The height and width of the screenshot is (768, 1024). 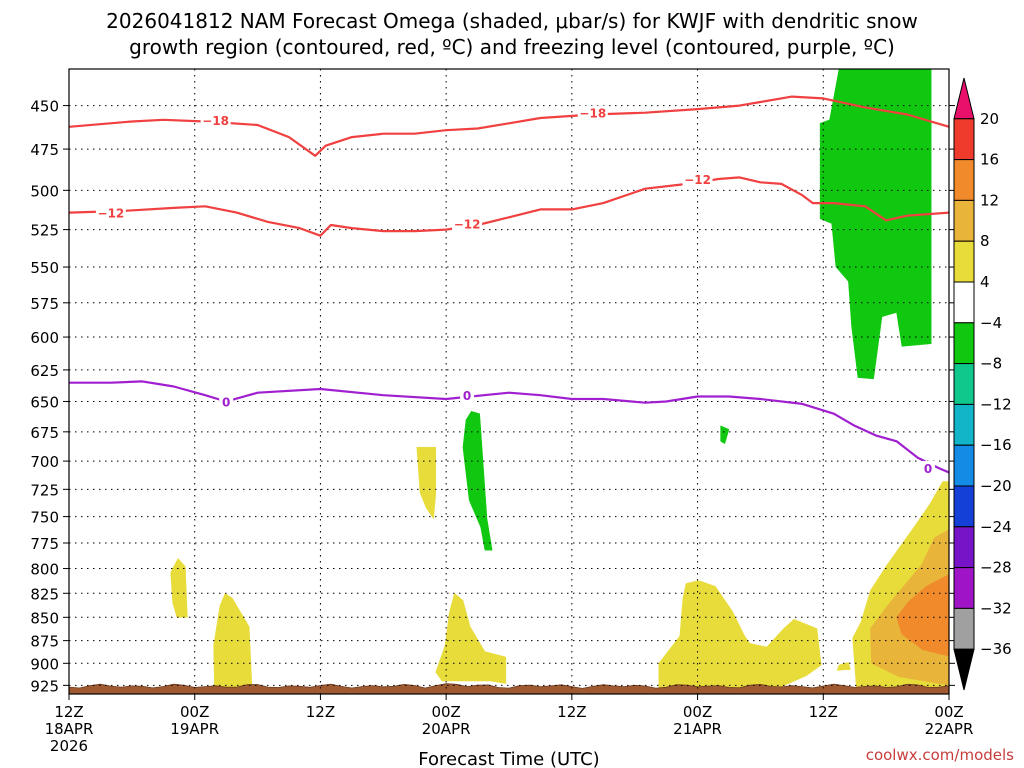 I want to click on y-tick-label: 750, so click(x=44, y=518).